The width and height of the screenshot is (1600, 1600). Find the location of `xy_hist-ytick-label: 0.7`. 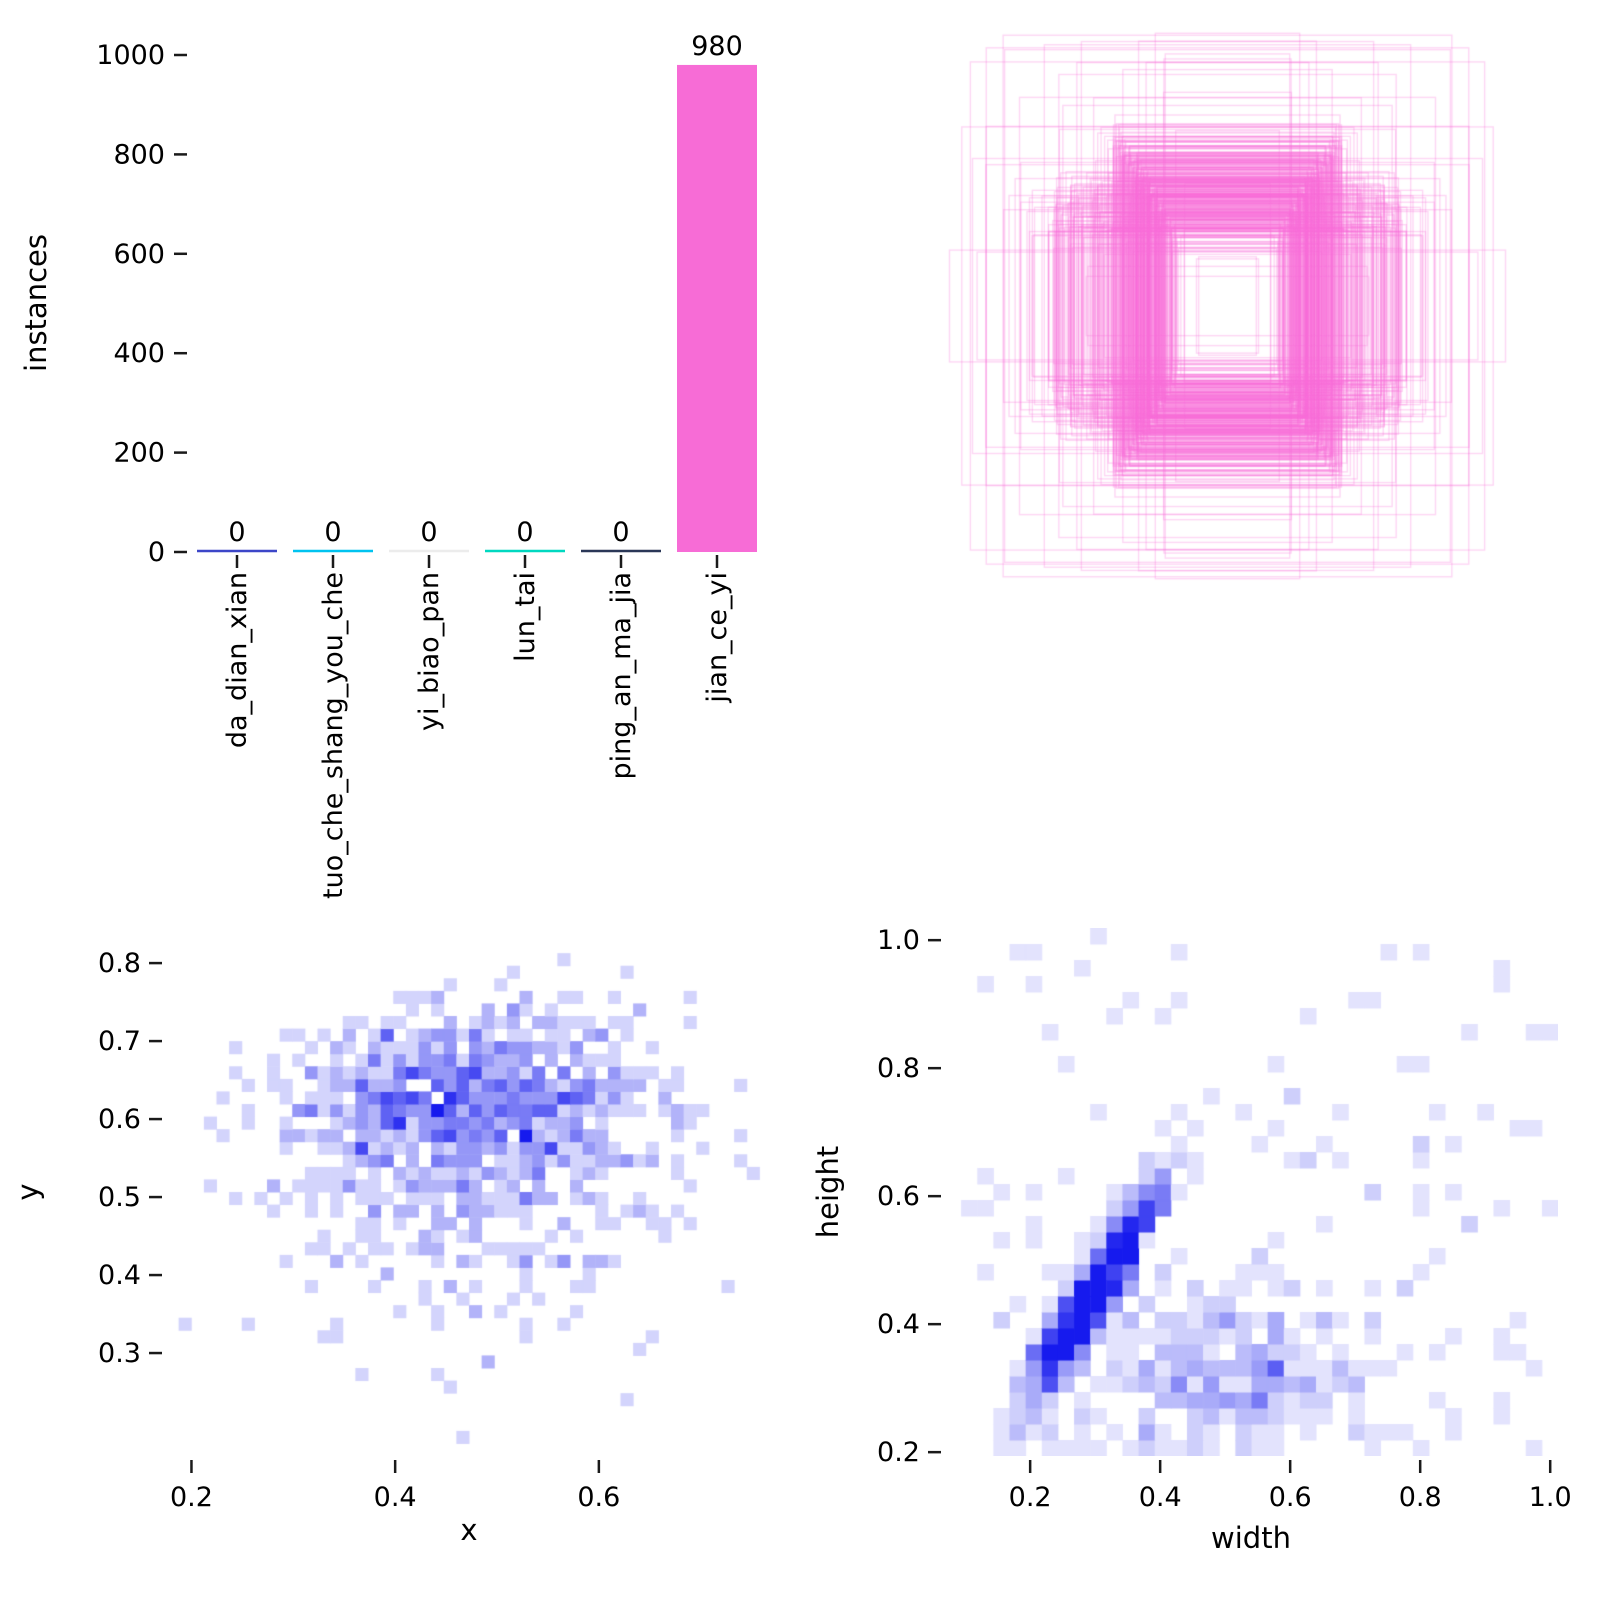

xy_hist-ytick-label: 0.7 is located at coordinates (119, 1041).